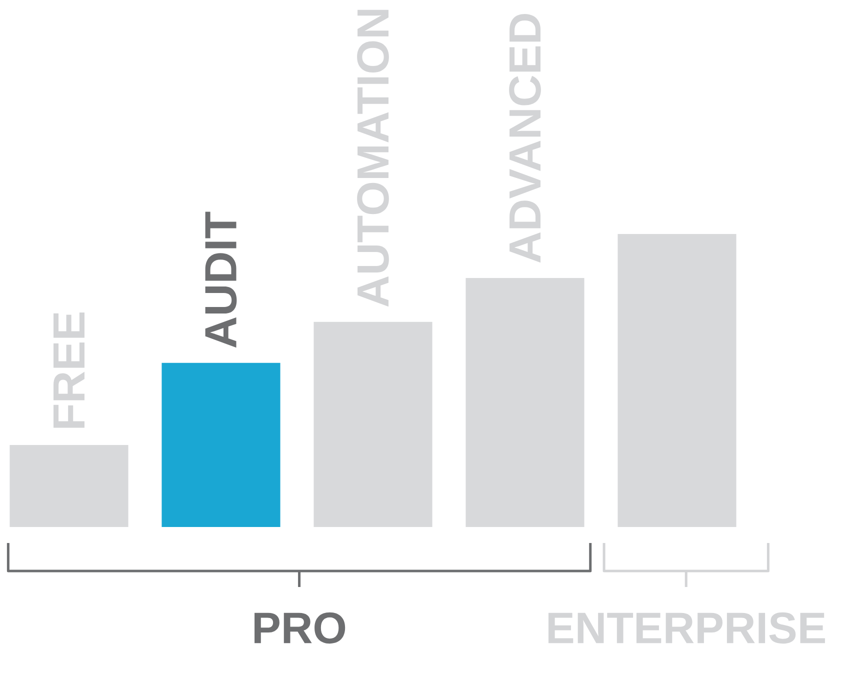 The height and width of the screenshot is (676, 850). I want to click on x-tick-label: AUDIT, so click(221, 280).